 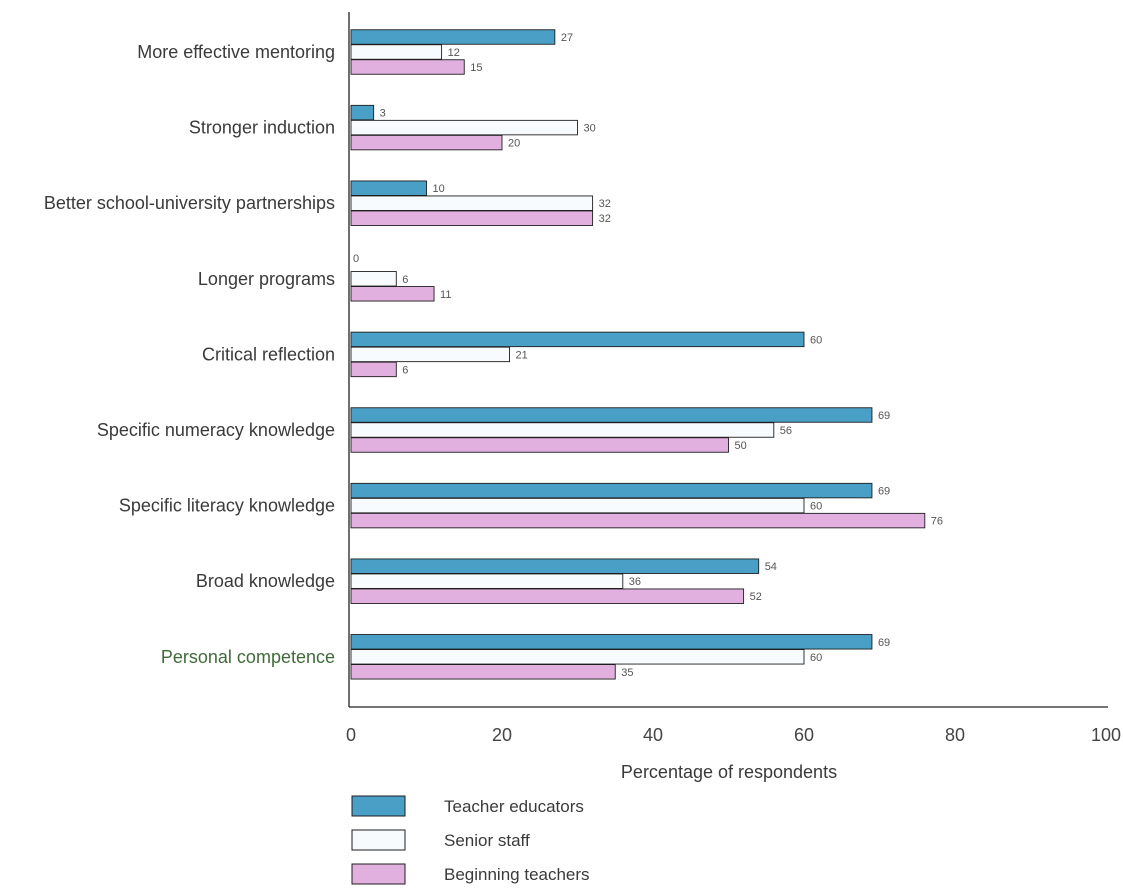 I want to click on category-label: Stronger induction, so click(x=262, y=128).